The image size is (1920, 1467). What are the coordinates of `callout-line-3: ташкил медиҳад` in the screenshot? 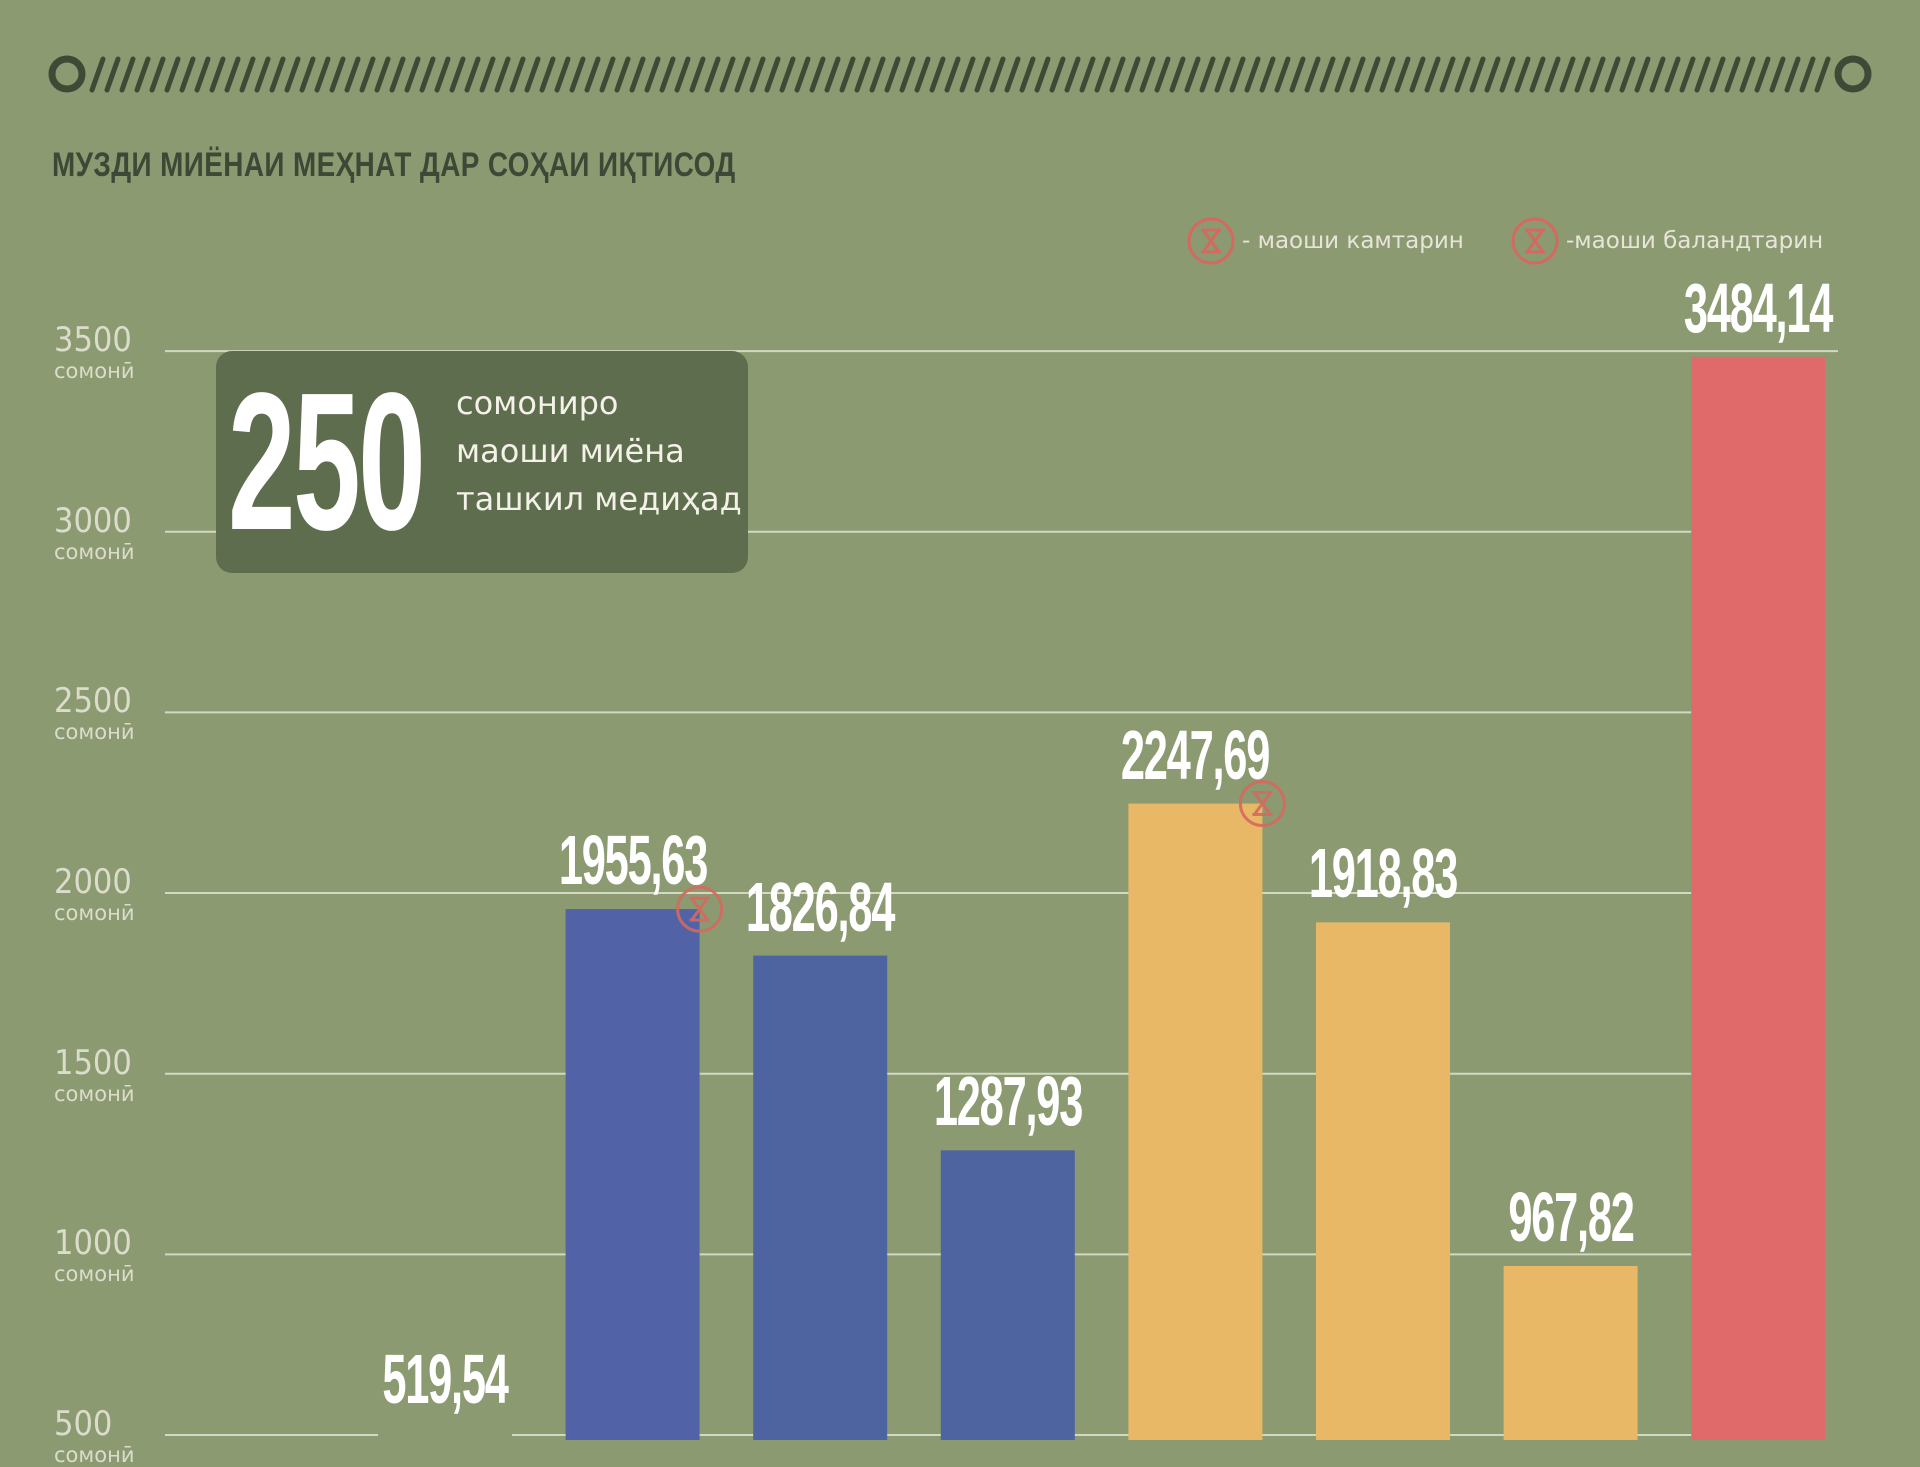 It's located at (599, 499).